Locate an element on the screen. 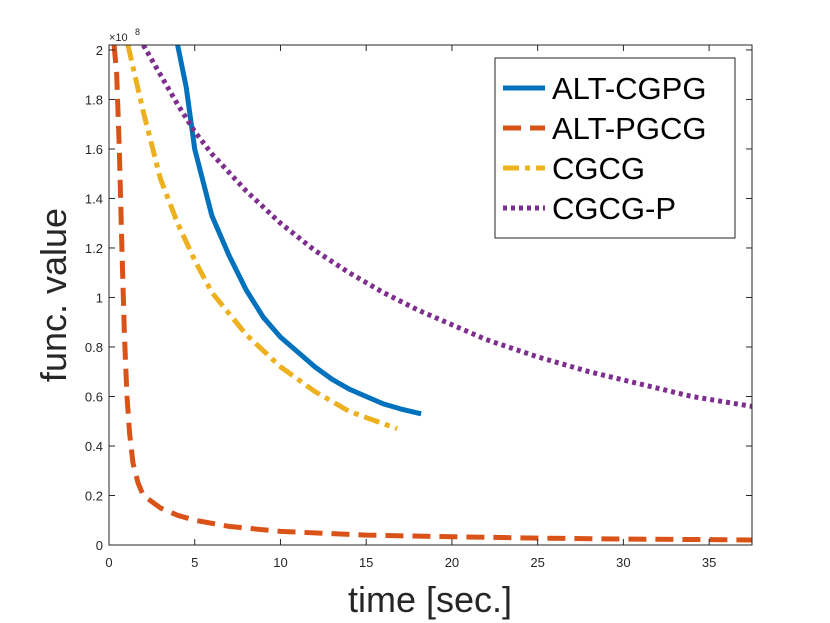 This screenshot has height=623, width=830. x-tick-label: 20 is located at coordinates (452, 562).